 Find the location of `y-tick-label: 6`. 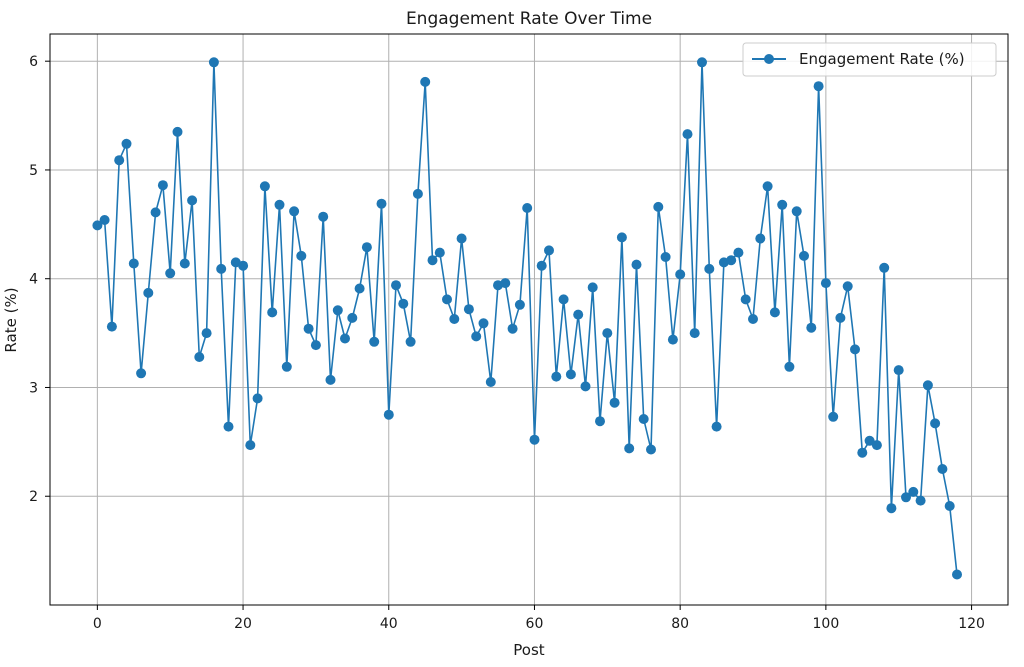

y-tick-label: 6 is located at coordinates (33, 62).